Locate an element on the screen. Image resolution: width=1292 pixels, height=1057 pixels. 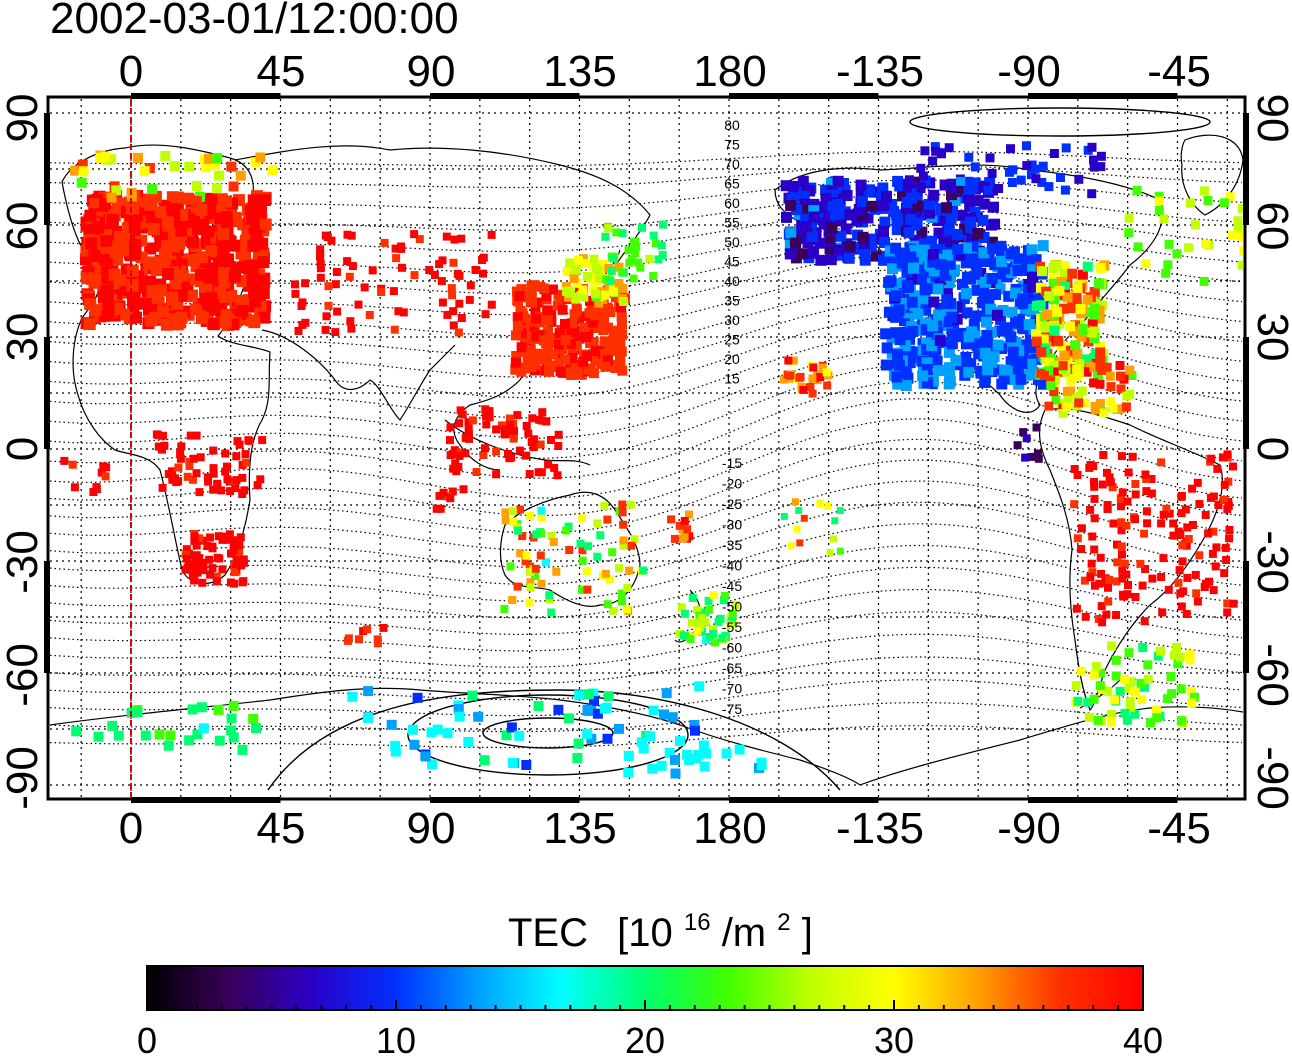
lat-tick-left: 60 is located at coordinates (23, 226).